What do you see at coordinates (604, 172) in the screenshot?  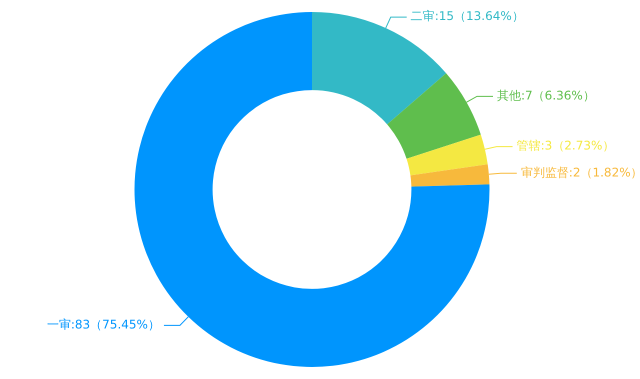 I see `data-label: :2（1.82%）` at bounding box center [604, 172].